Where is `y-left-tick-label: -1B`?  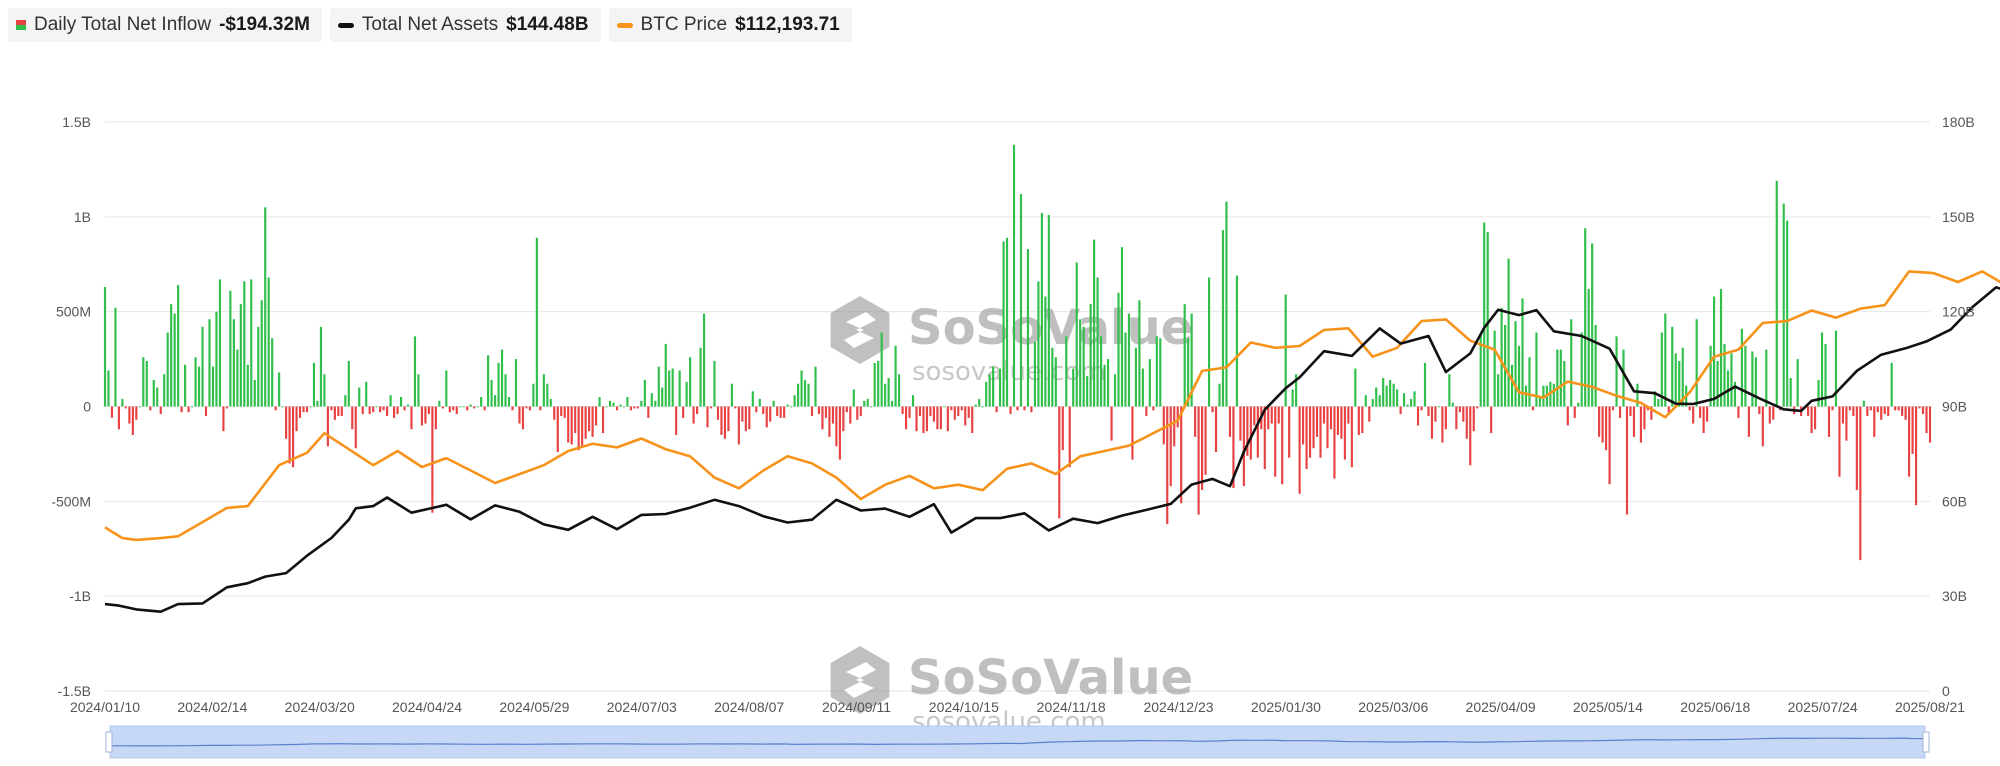
y-left-tick-label: -1B is located at coordinates (80, 596).